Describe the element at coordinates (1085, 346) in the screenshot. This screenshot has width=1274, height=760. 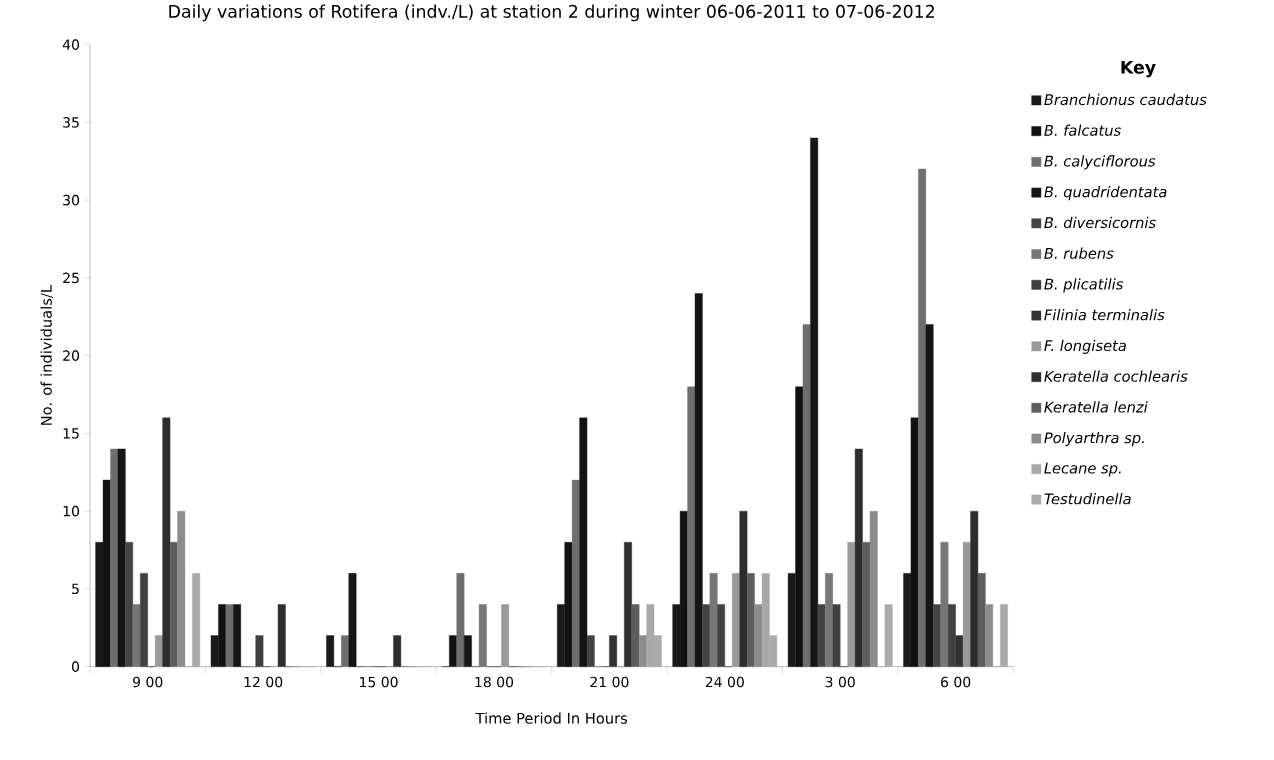
I see `legend-label: F. longiseta` at that location.